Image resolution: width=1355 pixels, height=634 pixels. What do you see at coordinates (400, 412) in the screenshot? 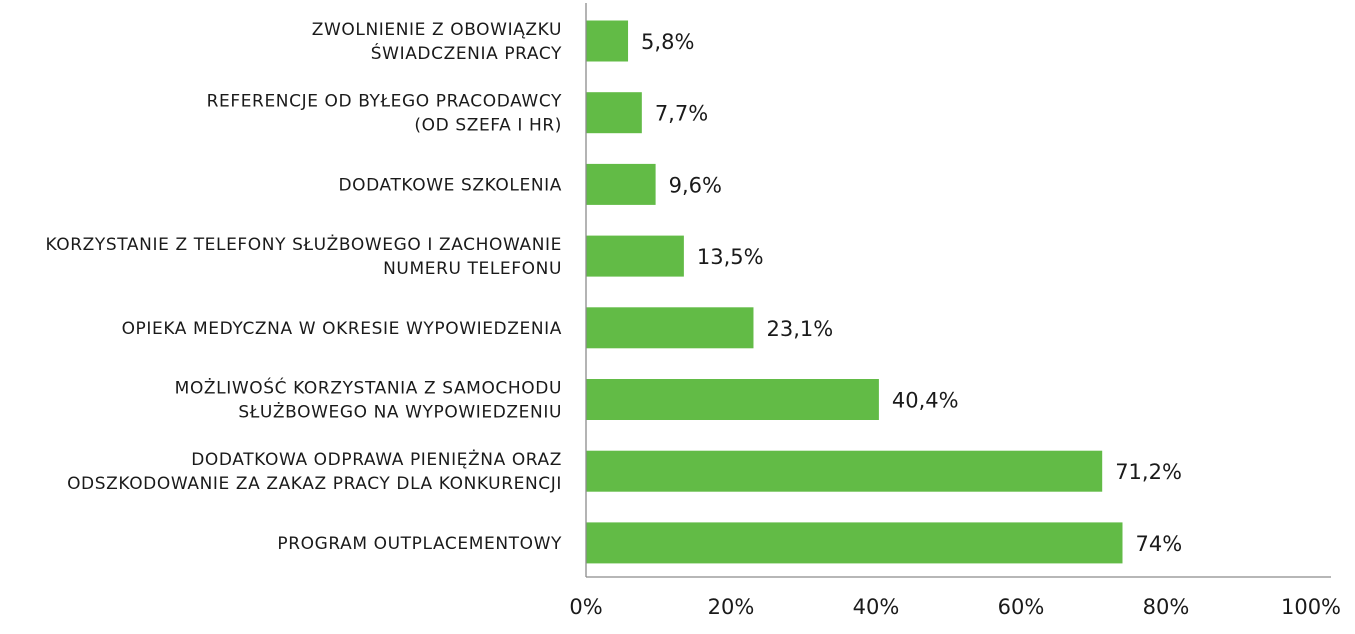
I see `category-label-line: SŁUŻBOWEGO NA WYPOWIEDZENIU` at bounding box center [400, 412].